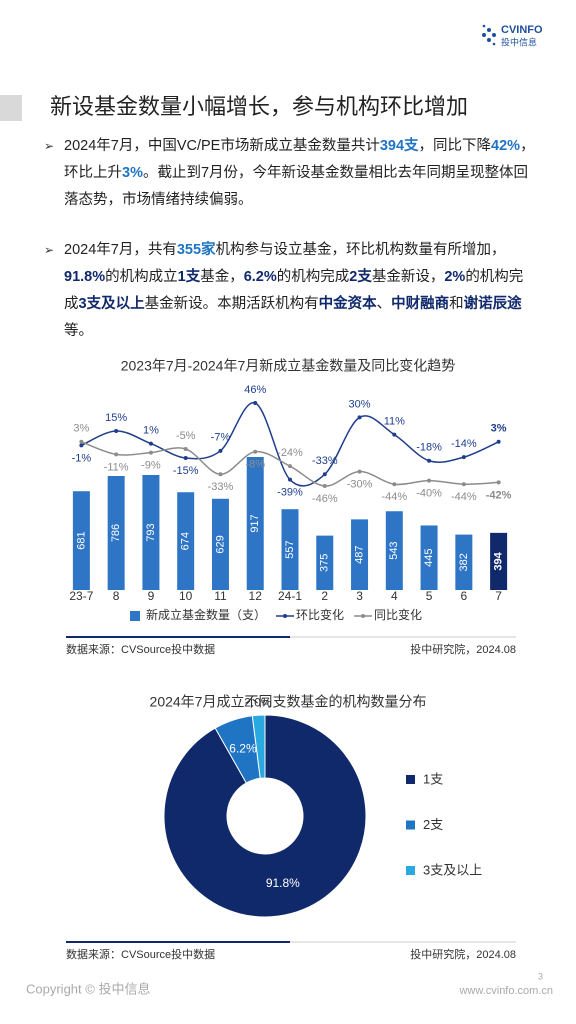  I want to click on text-segment: 2%, so click(455, 277).